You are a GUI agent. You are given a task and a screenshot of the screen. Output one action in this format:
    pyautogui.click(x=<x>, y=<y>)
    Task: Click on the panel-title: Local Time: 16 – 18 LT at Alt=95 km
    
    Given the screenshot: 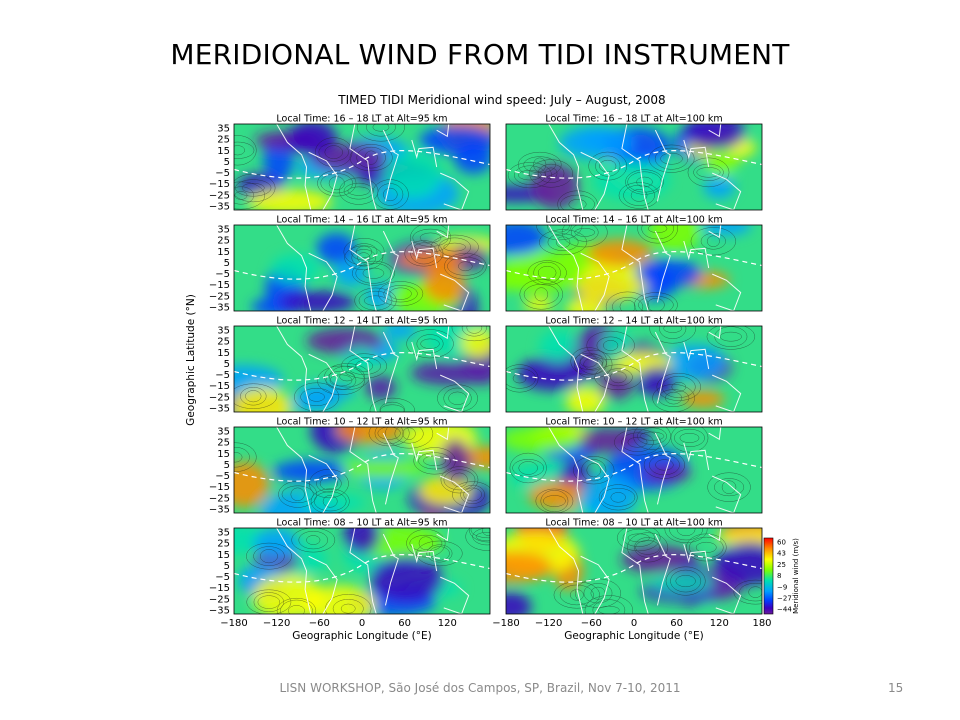 What is the action you would take?
    pyautogui.click(x=361, y=119)
    